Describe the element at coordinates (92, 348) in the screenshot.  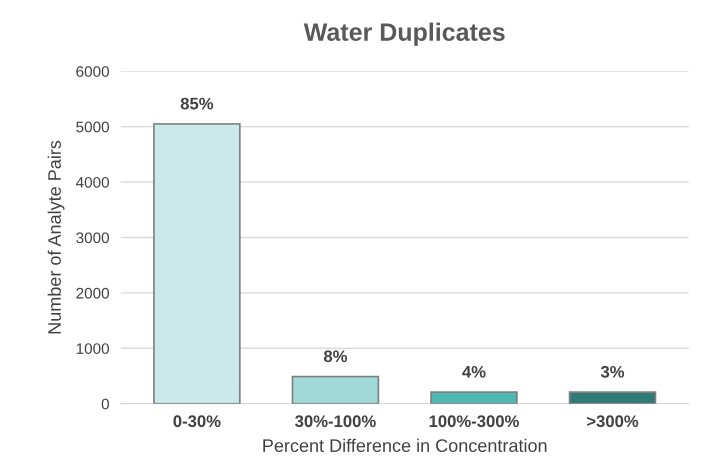
I see `y-tick-label: 1000` at that location.